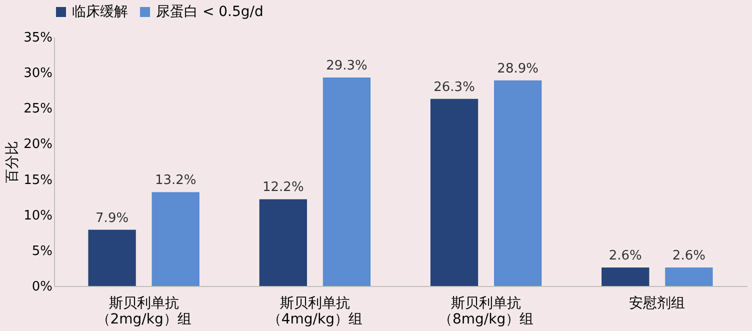 This screenshot has width=752, height=331. Describe the element at coordinates (175, 180) in the screenshot. I see `data-label: 13.2%` at that location.